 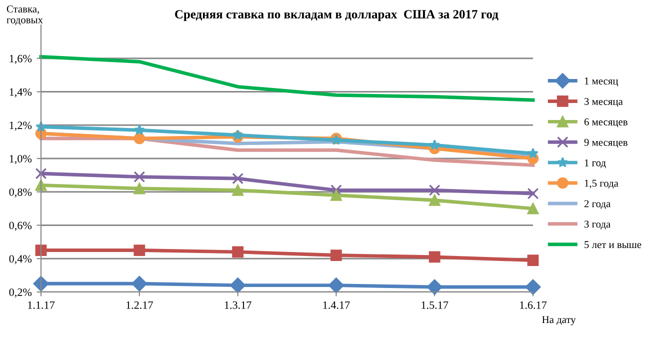 What do you see at coordinates (559, 321) in the screenshot?
I see `x-axis-title: На дату` at bounding box center [559, 321].